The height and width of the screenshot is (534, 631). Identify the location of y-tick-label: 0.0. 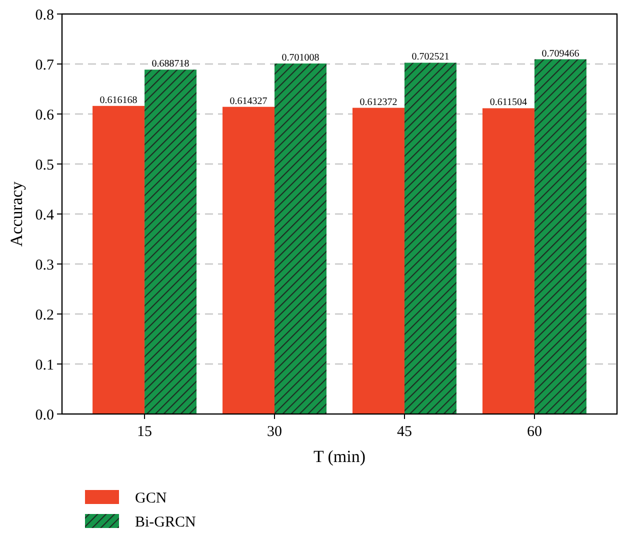
(44, 415).